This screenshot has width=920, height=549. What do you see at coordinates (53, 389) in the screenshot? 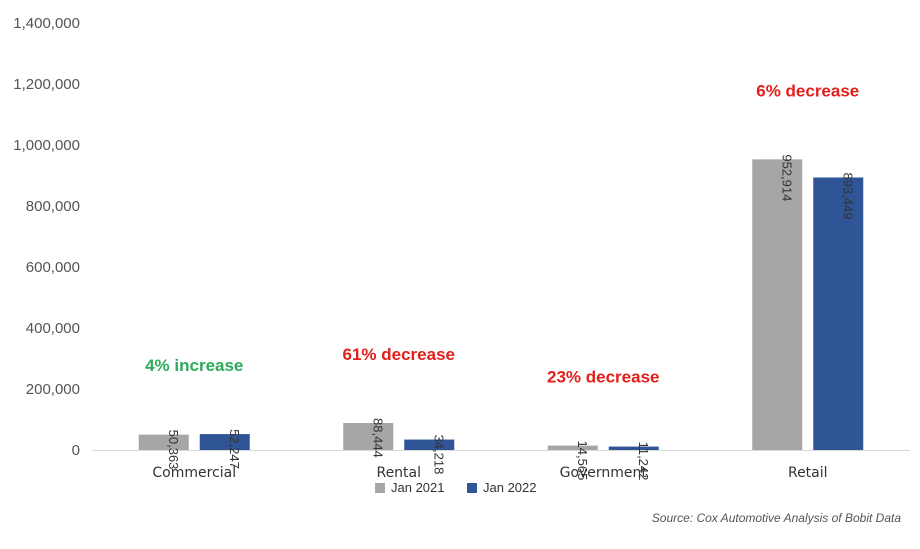
I see `y-tick-label: 200,000` at bounding box center [53, 389].